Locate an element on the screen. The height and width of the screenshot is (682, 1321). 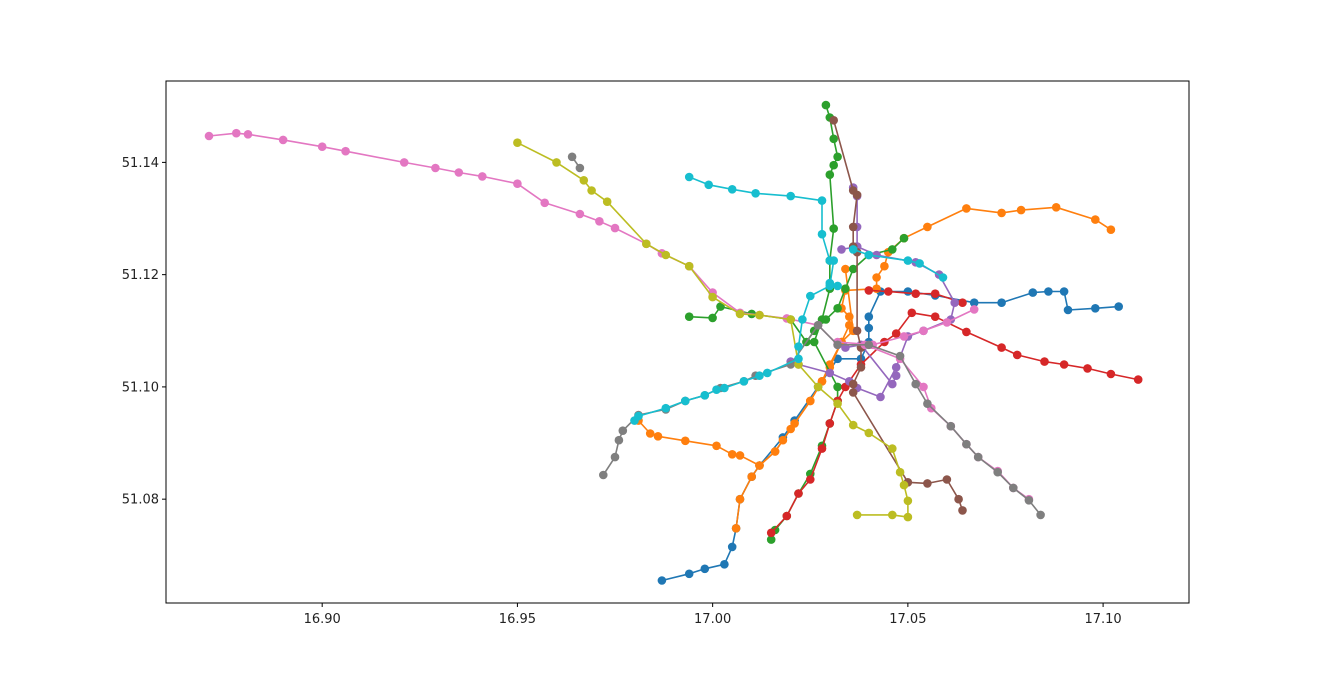
x-tick-label: 16.90 is located at coordinates (322, 619).